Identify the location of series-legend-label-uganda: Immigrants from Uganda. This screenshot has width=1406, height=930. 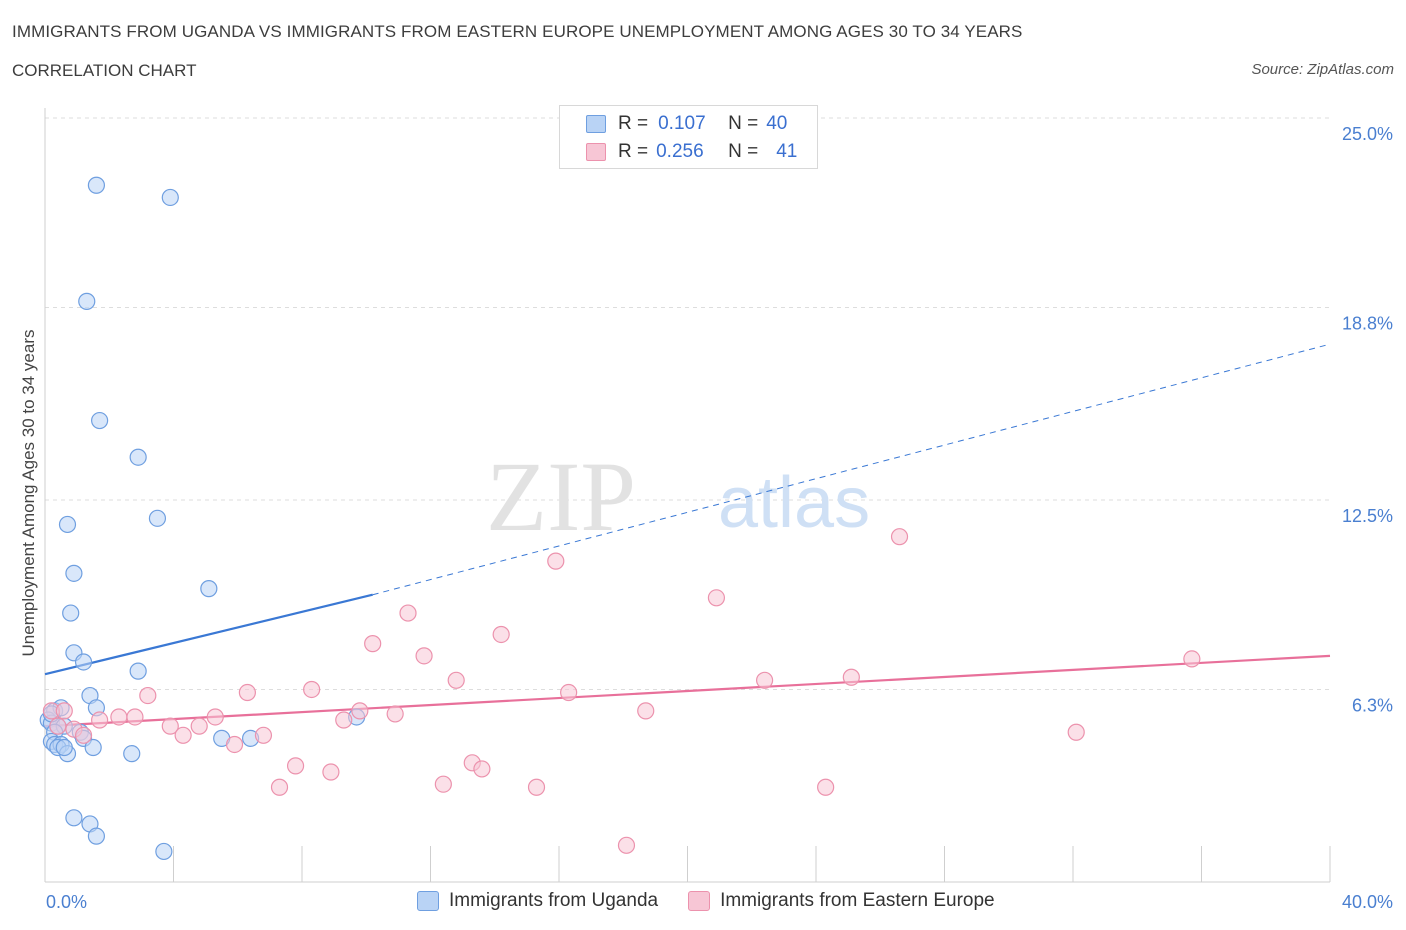
(554, 900).